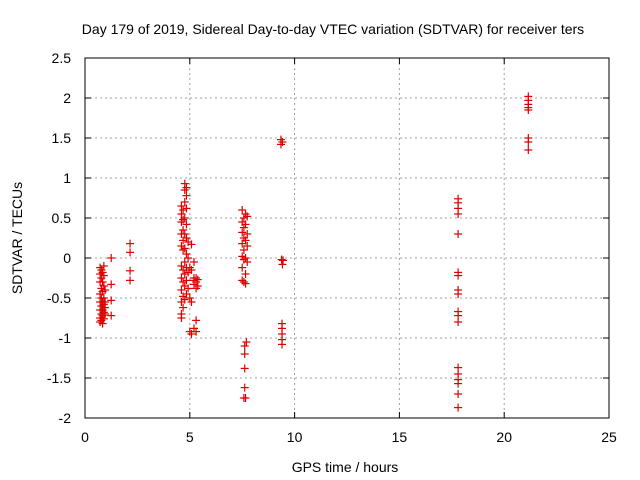  I want to click on x-tick-label: 20, so click(504, 437).